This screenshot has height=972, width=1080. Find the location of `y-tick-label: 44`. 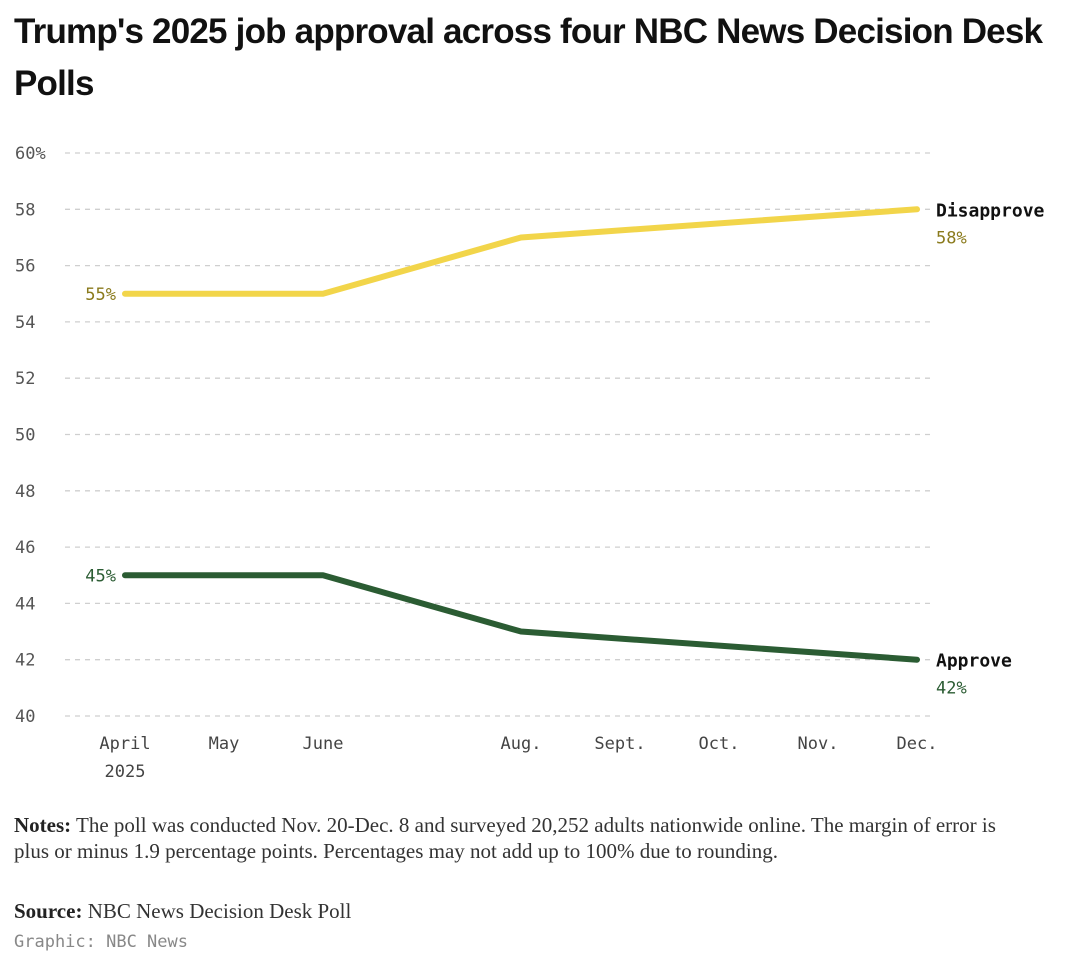

y-tick-label: 44 is located at coordinates (25, 604).